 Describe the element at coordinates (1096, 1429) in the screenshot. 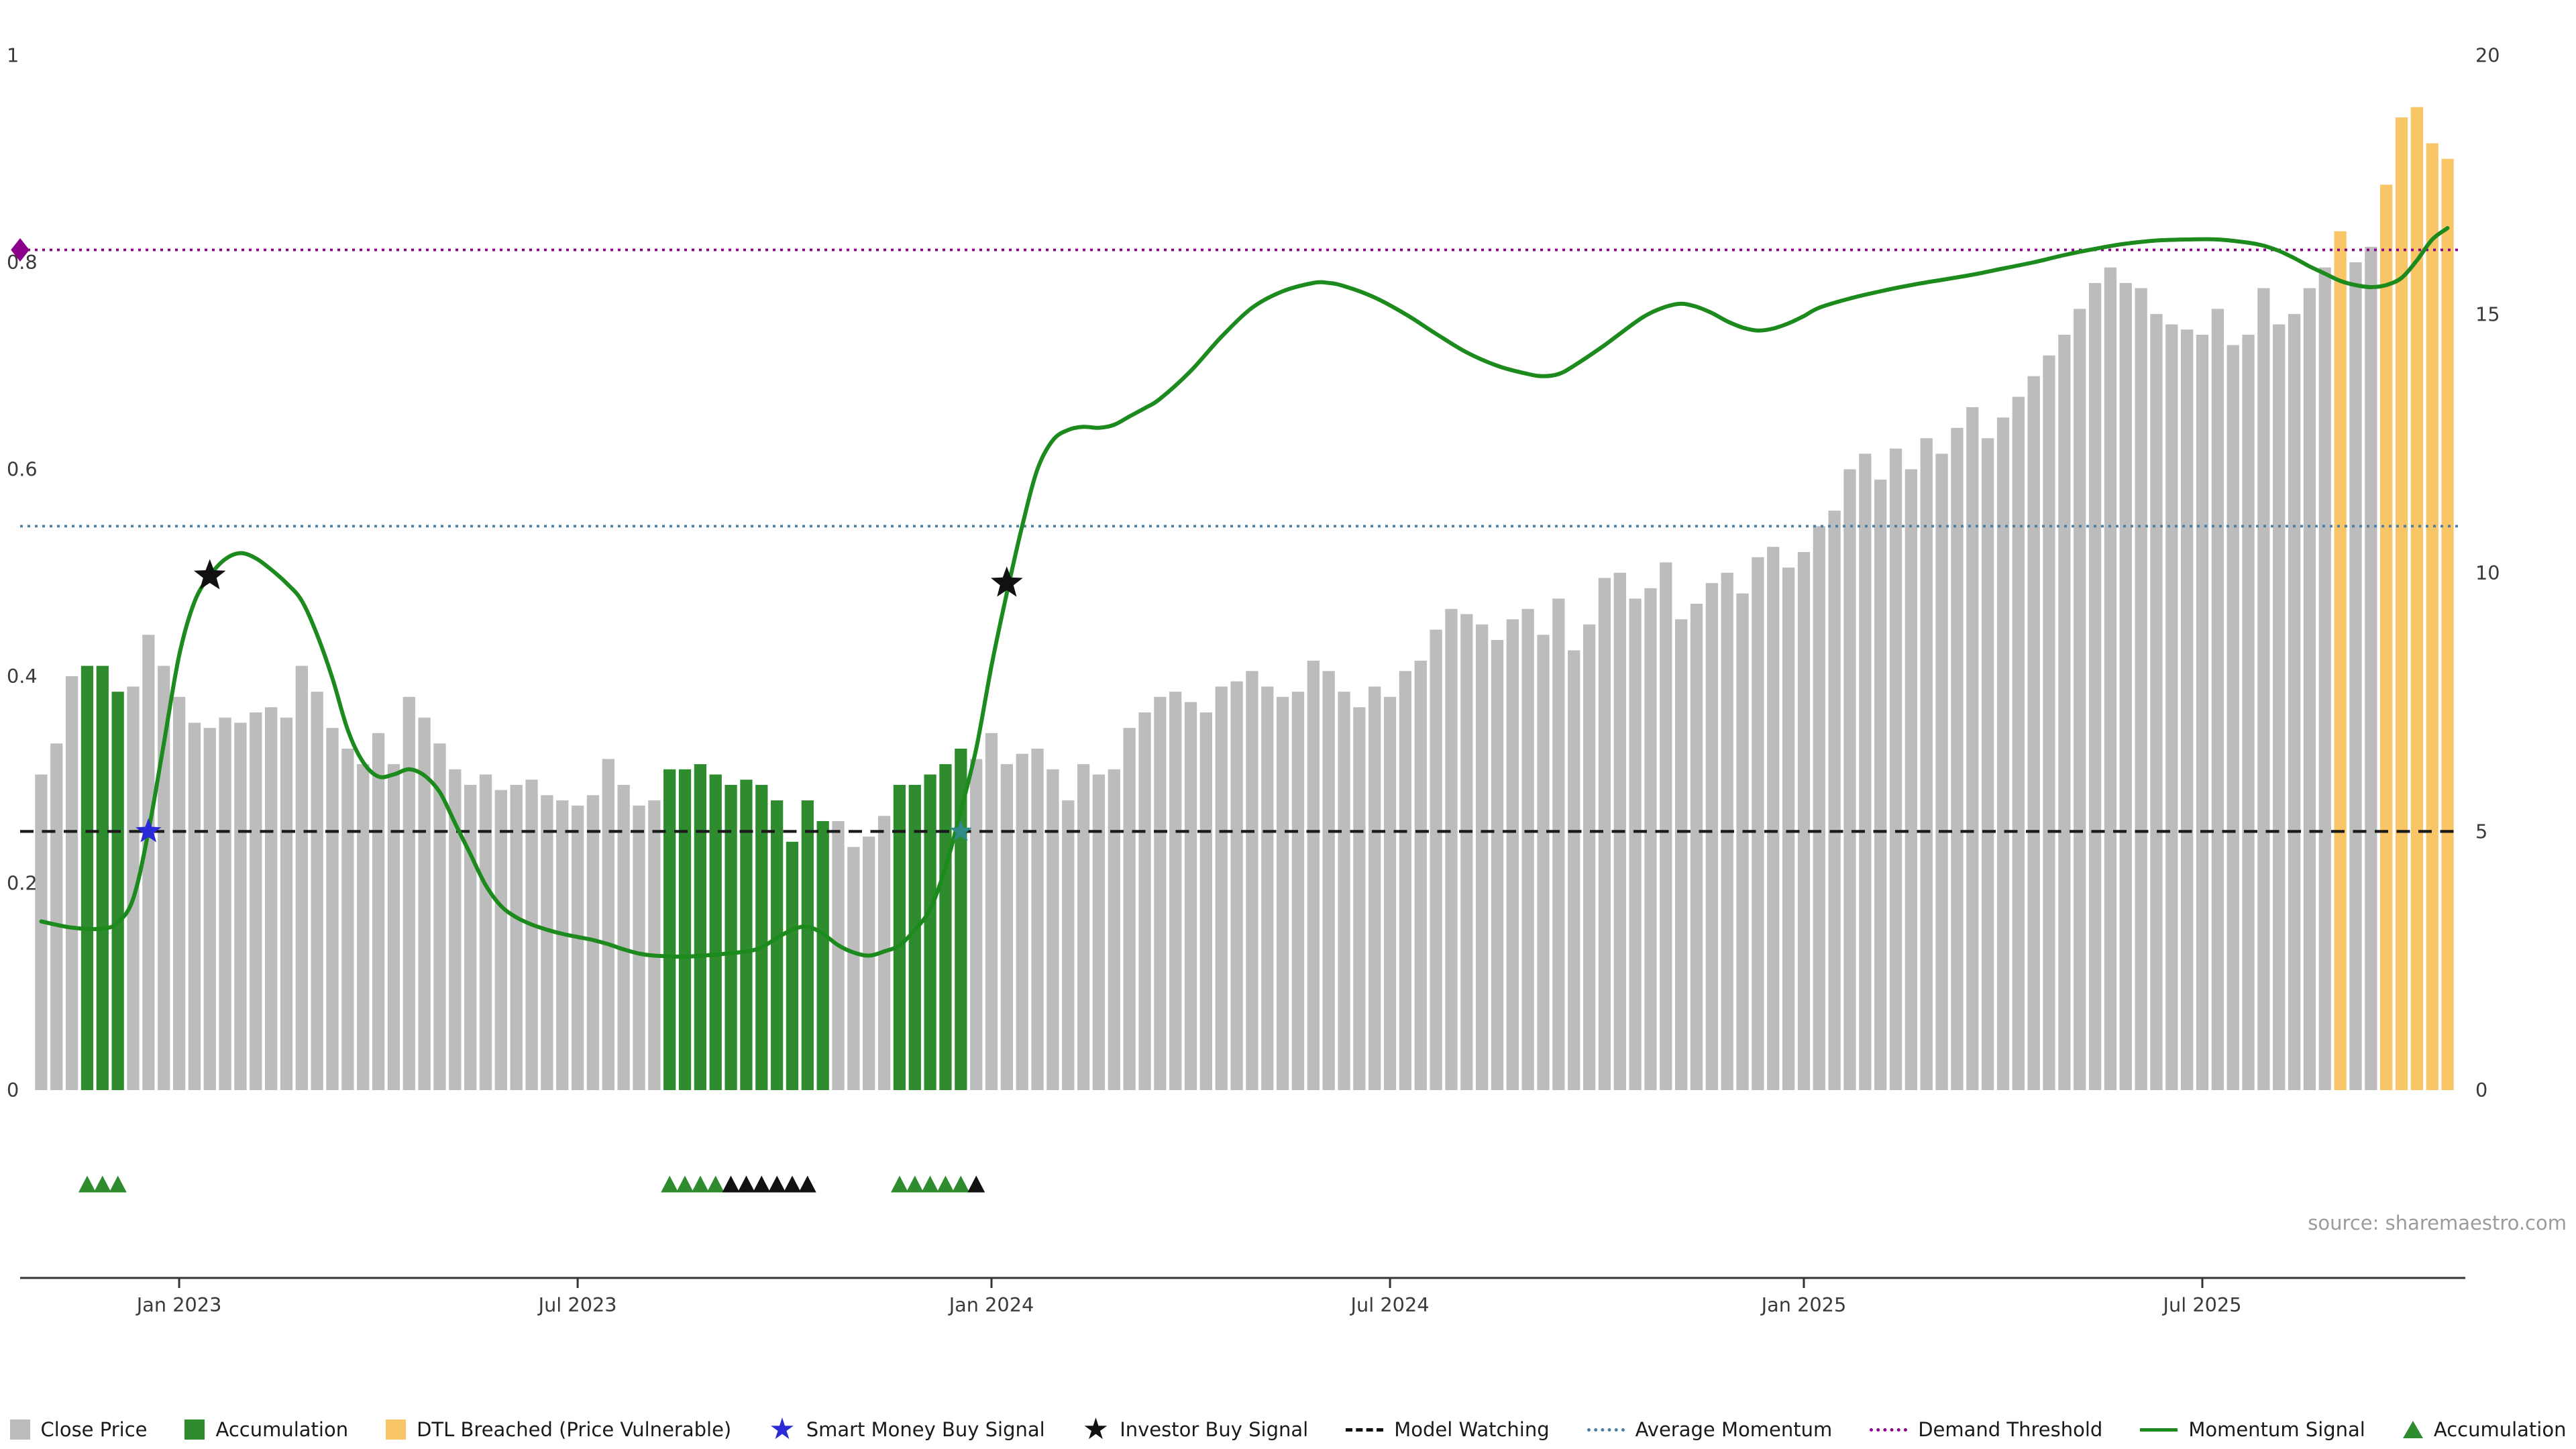

I see `investor-buy-signal-star-icon: ★` at that location.